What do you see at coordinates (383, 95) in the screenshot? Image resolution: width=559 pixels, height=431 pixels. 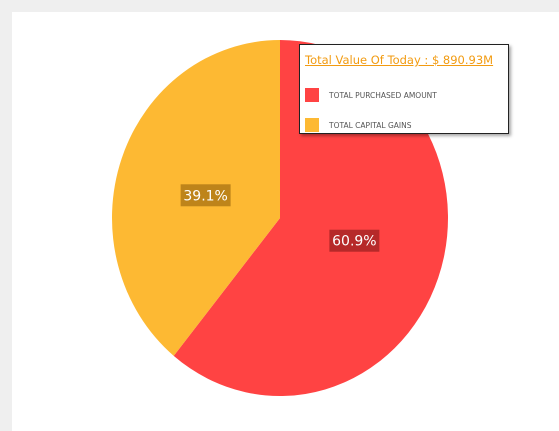 I see `legend-label-purchased: TOTAL PURCHASED AMOUNT` at bounding box center [383, 95].